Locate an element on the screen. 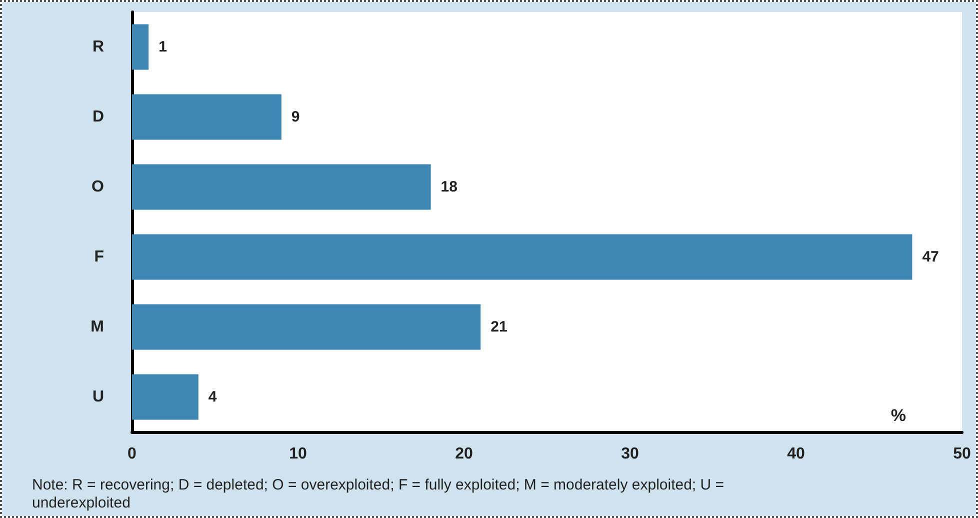 The width and height of the screenshot is (978, 518). data-label: 4 is located at coordinates (213, 397).